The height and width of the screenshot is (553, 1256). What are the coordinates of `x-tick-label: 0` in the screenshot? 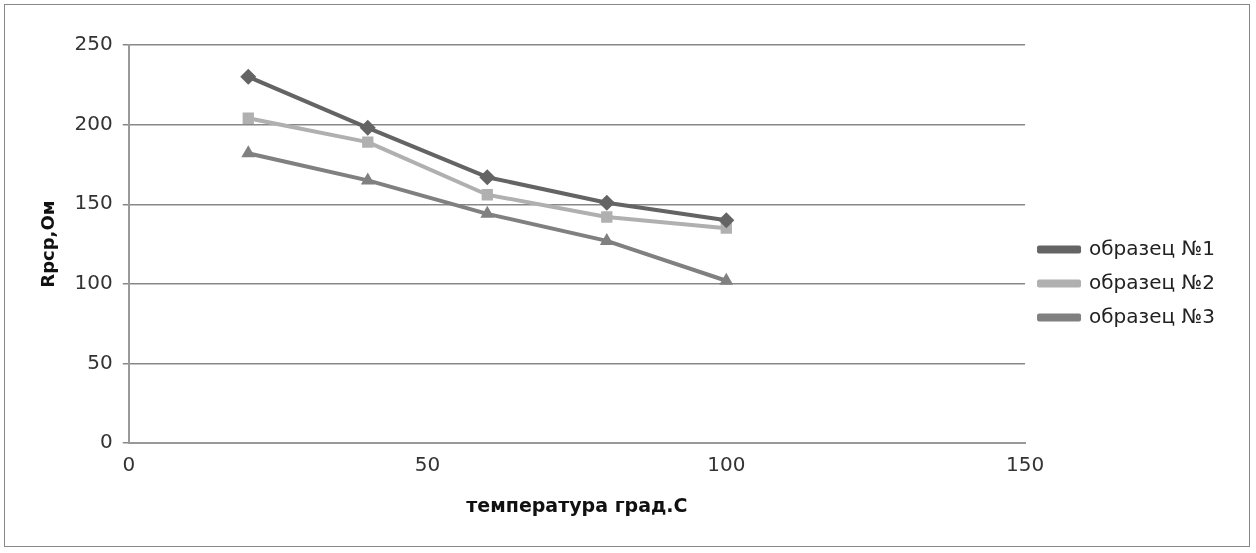 It's located at (129, 464).